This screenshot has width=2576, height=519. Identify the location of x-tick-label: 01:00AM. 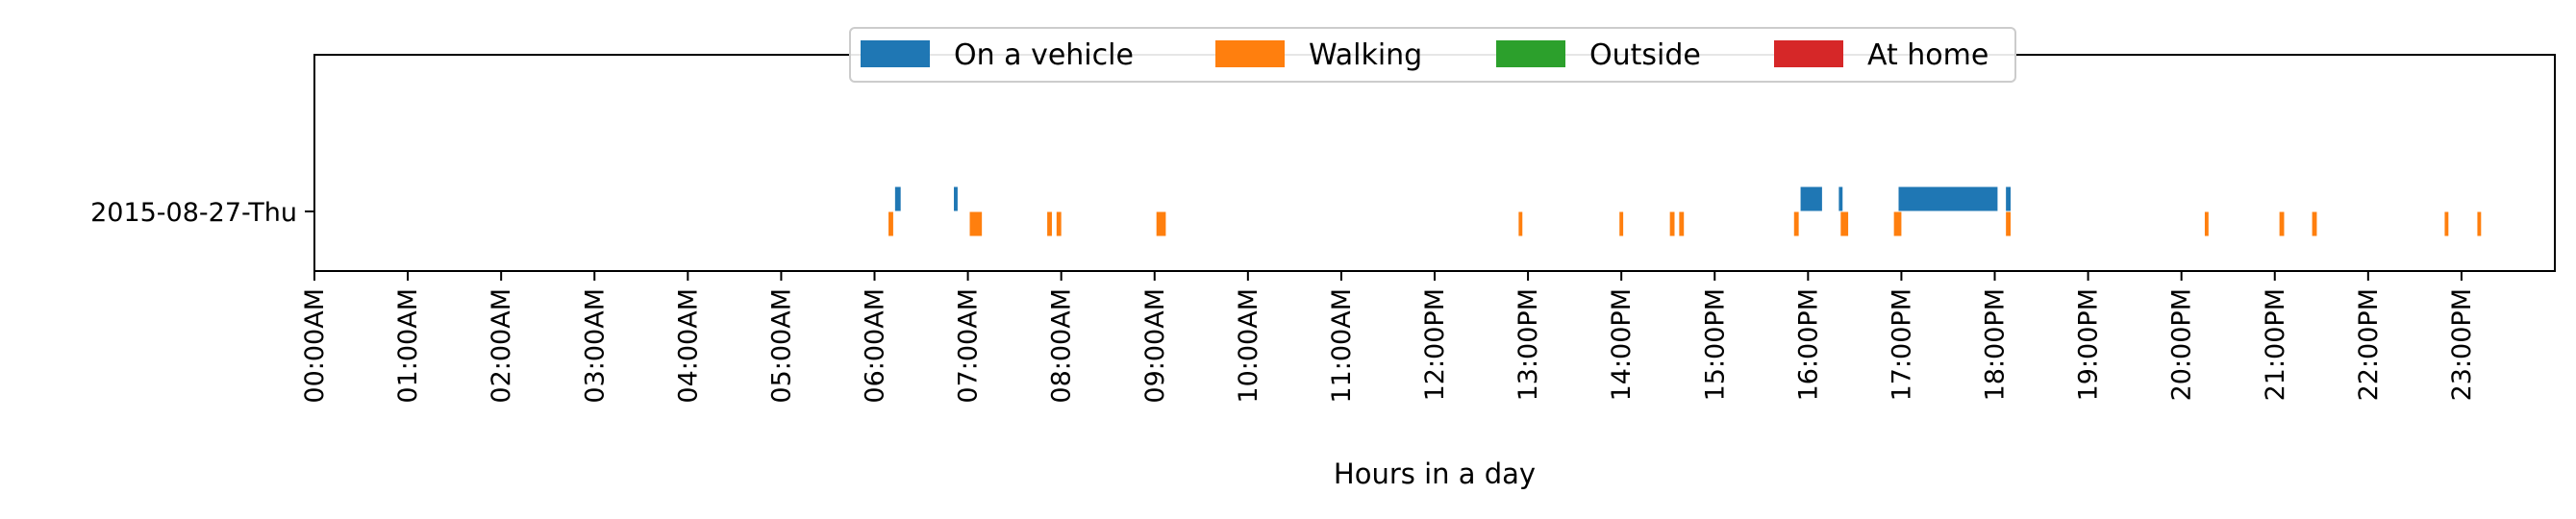
(408, 346).